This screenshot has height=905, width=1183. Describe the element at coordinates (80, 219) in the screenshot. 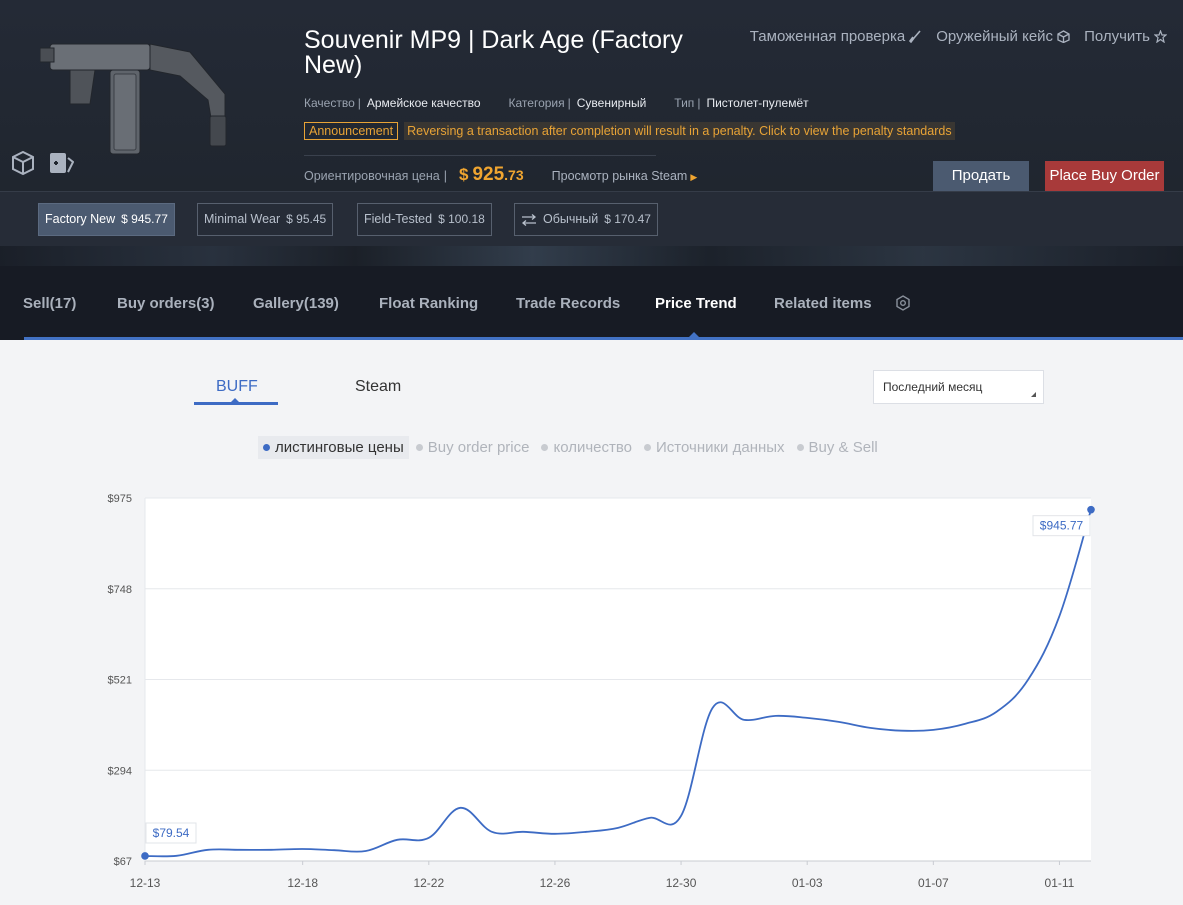

I see `wear-label: Factory New` at that location.